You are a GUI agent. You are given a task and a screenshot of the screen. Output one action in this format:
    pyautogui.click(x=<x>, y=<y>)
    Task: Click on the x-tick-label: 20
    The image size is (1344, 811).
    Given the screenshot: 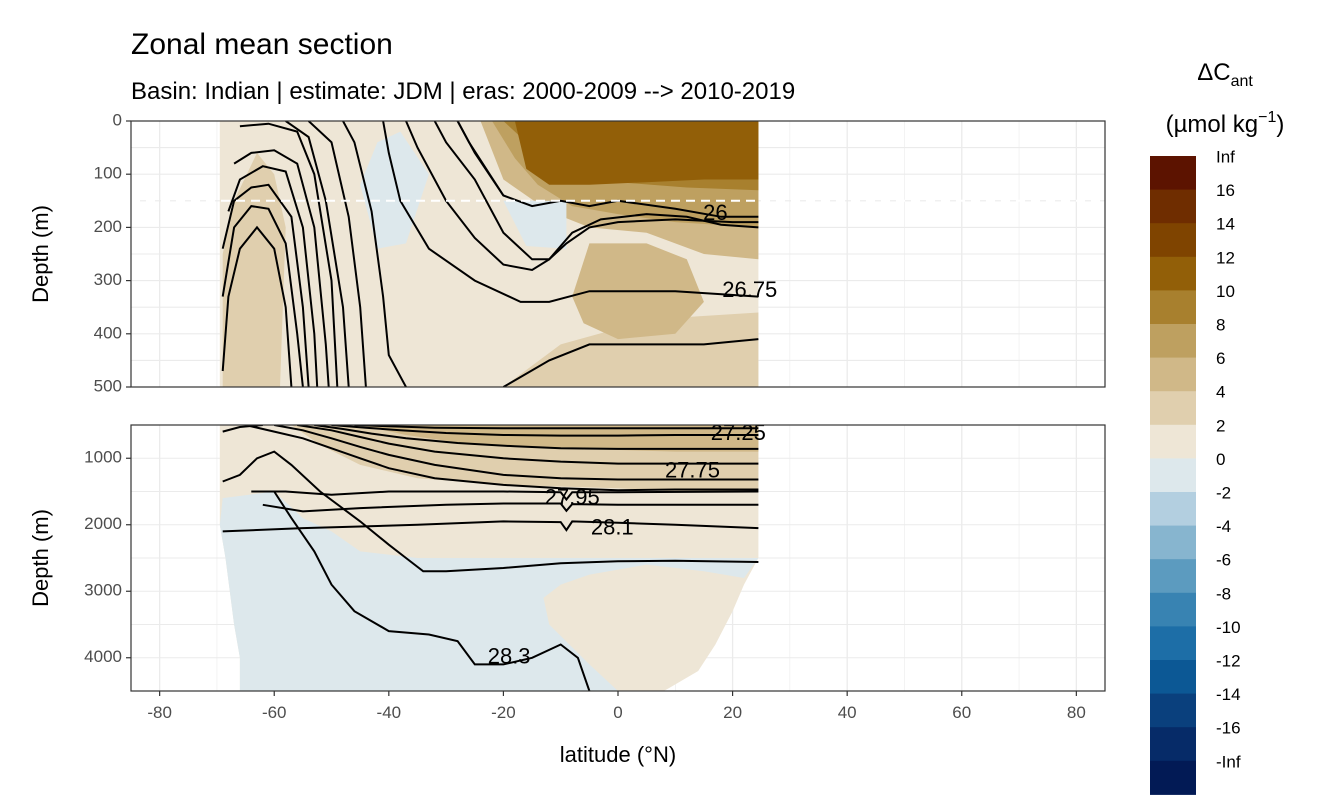 What is the action you would take?
    pyautogui.click(x=732, y=712)
    